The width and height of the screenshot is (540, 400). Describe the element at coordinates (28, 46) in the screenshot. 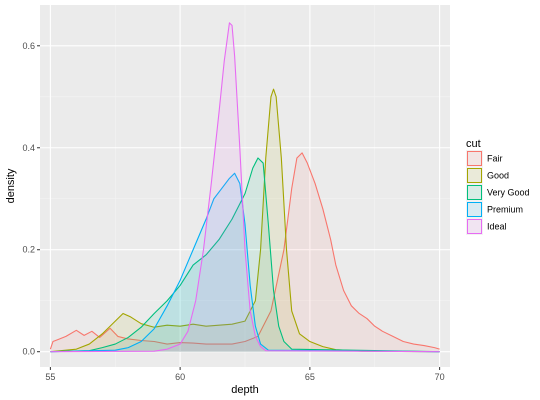

I see `y-tick-label: 0.6` at that location.